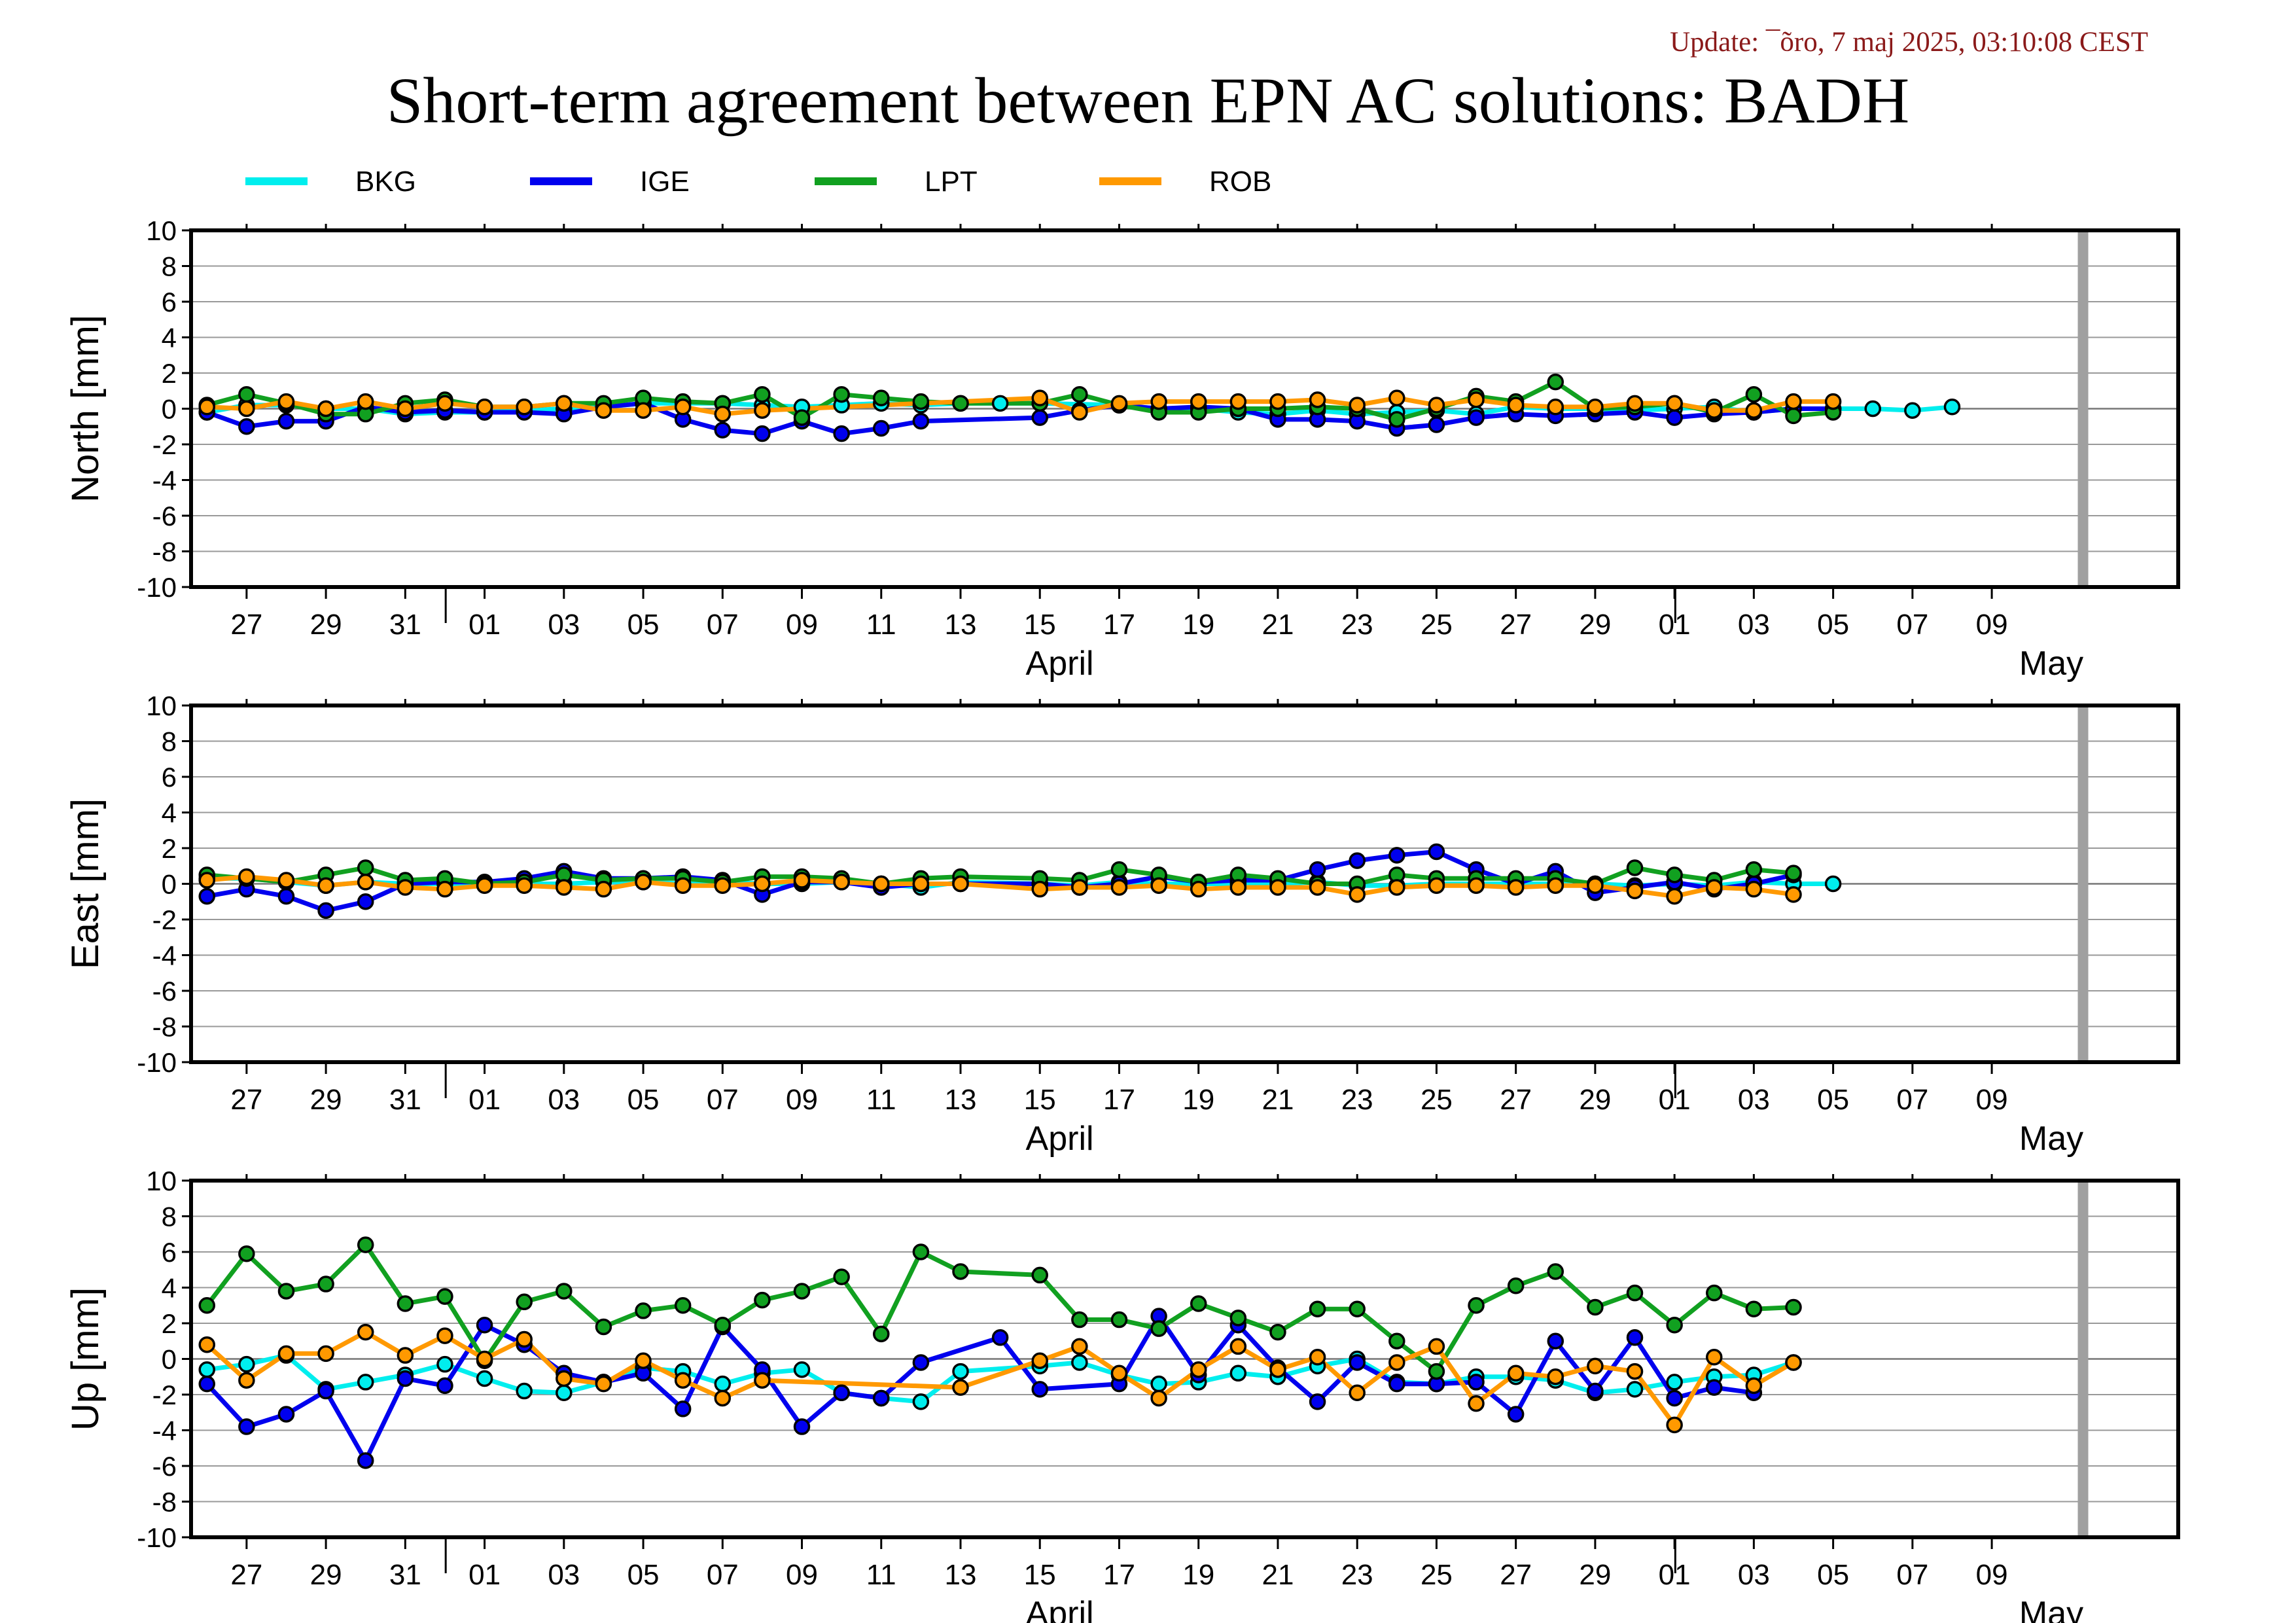 This screenshot has height=1623, width=2296. I want to click on panel-3-x-tick-label: 03, so click(1754, 1575).